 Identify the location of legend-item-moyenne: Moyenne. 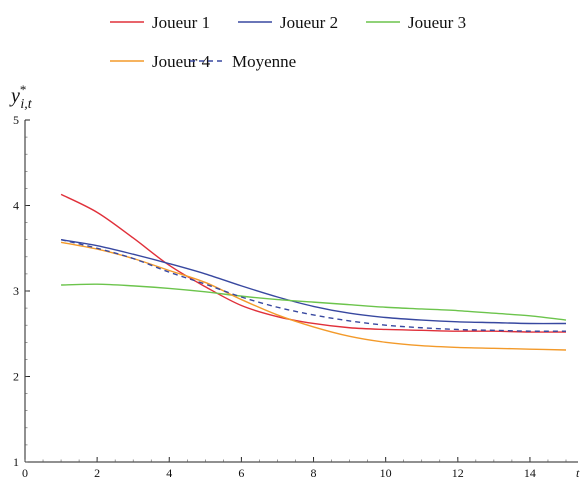
(243, 61).